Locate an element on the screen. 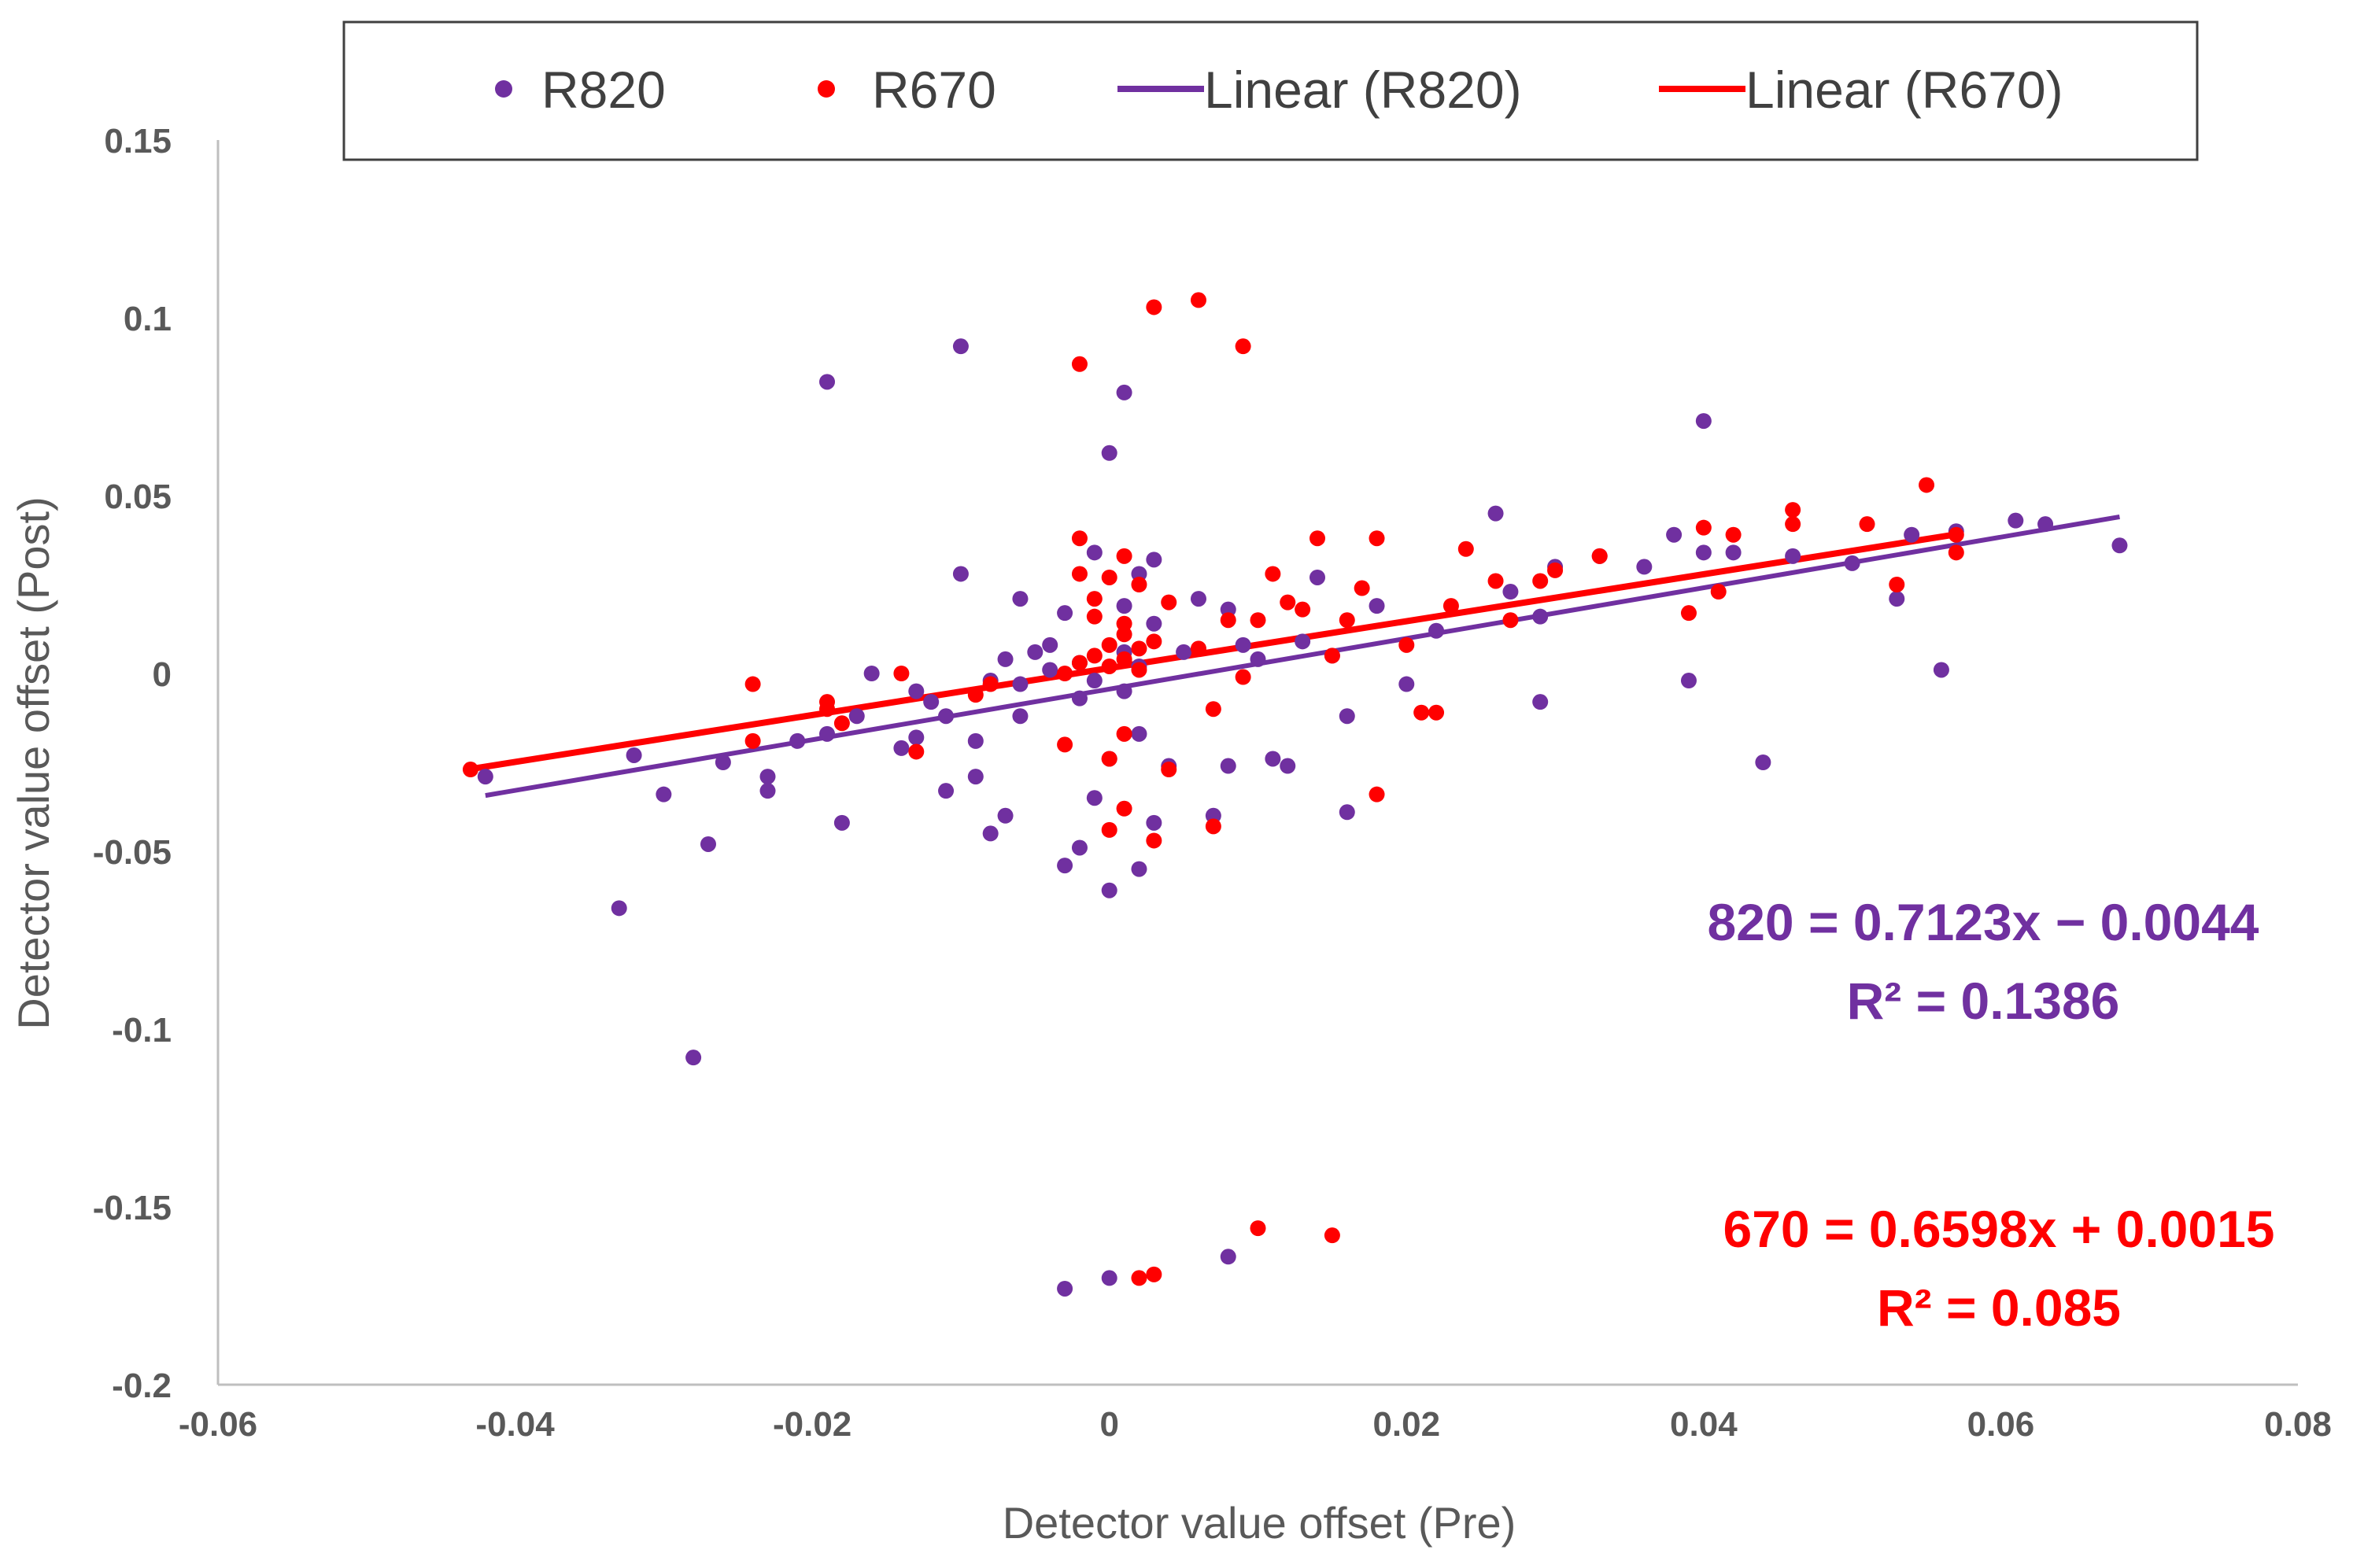  y-tick-label: 0.1 is located at coordinates (148, 319).